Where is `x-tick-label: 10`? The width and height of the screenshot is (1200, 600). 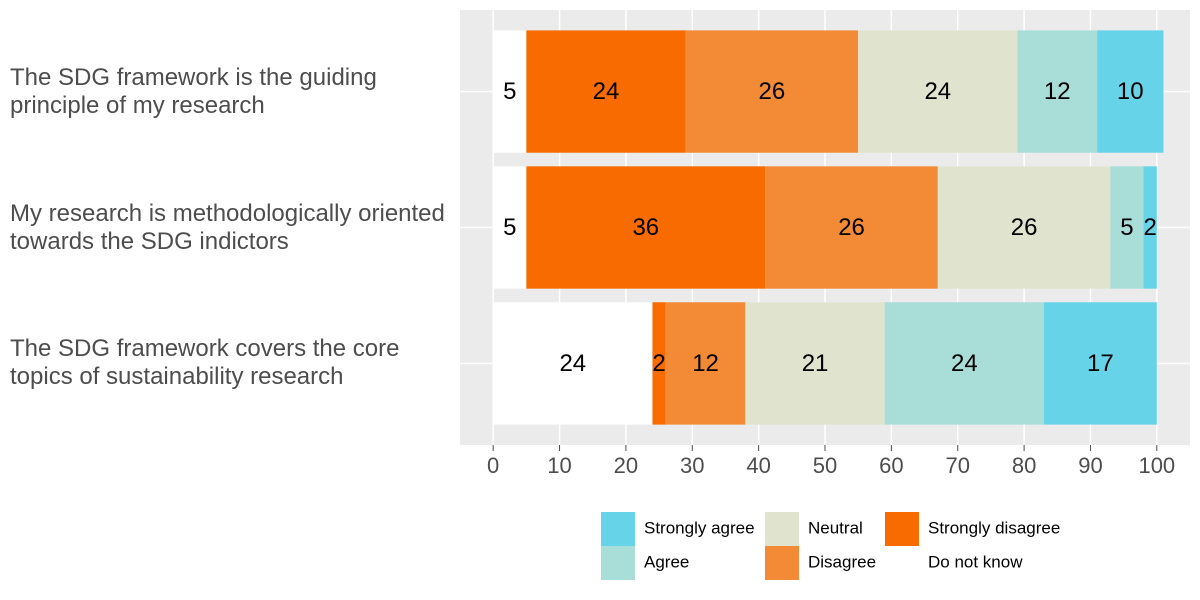
x-tick-label: 10 is located at coordinates (559, 465).